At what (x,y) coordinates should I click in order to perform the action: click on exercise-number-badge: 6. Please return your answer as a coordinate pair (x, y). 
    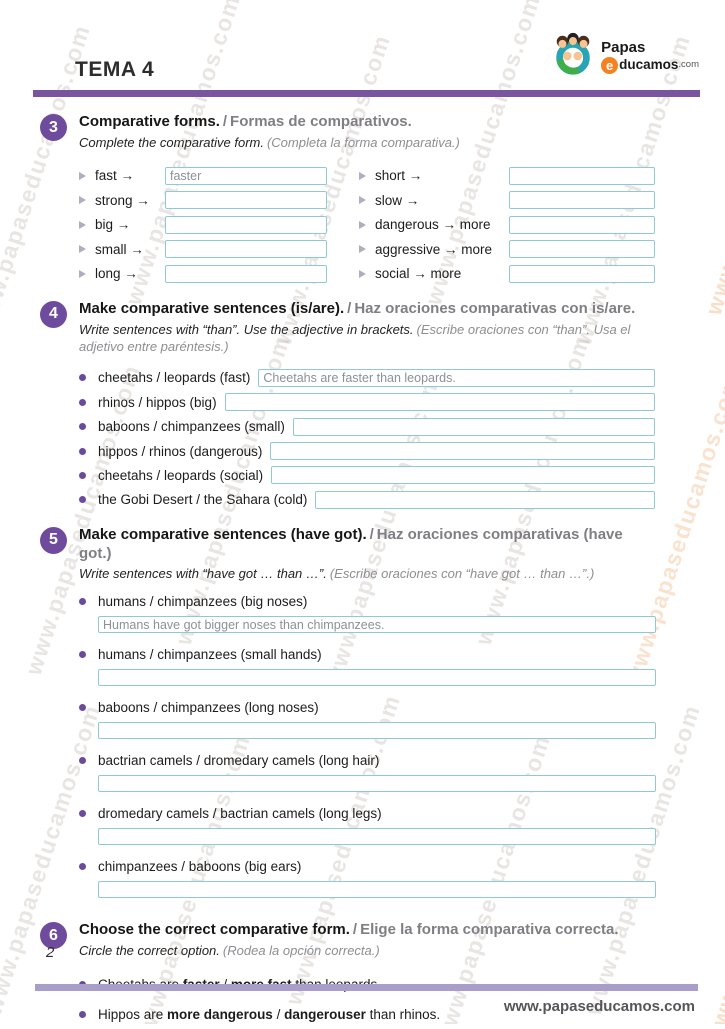
    Looking at the image, I should click on (53, 936).